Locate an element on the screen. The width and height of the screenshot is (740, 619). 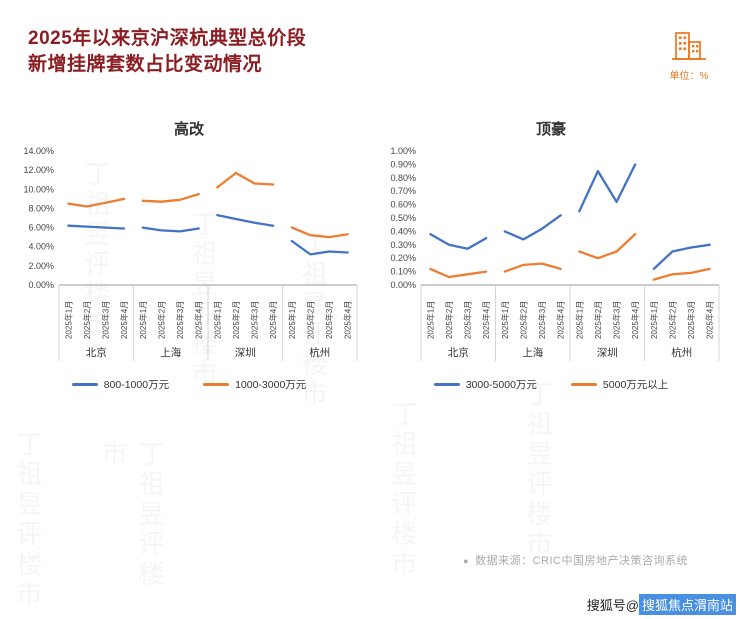
y-tick-label: 0.70% is located at coordinates (403, 191).